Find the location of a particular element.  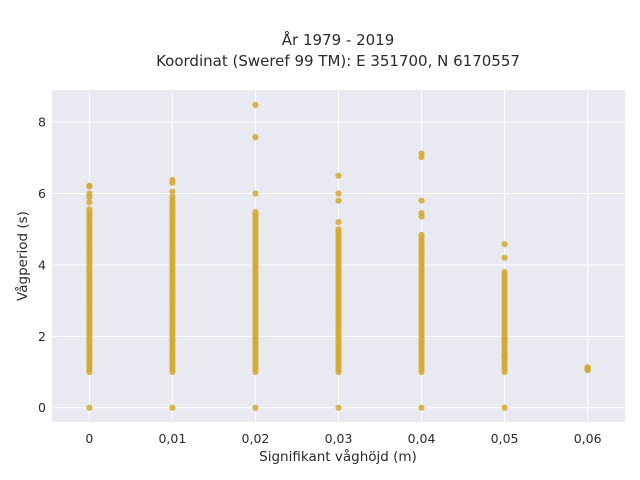

x-tick-label: 0,06 is located at coordinates (588, 438).